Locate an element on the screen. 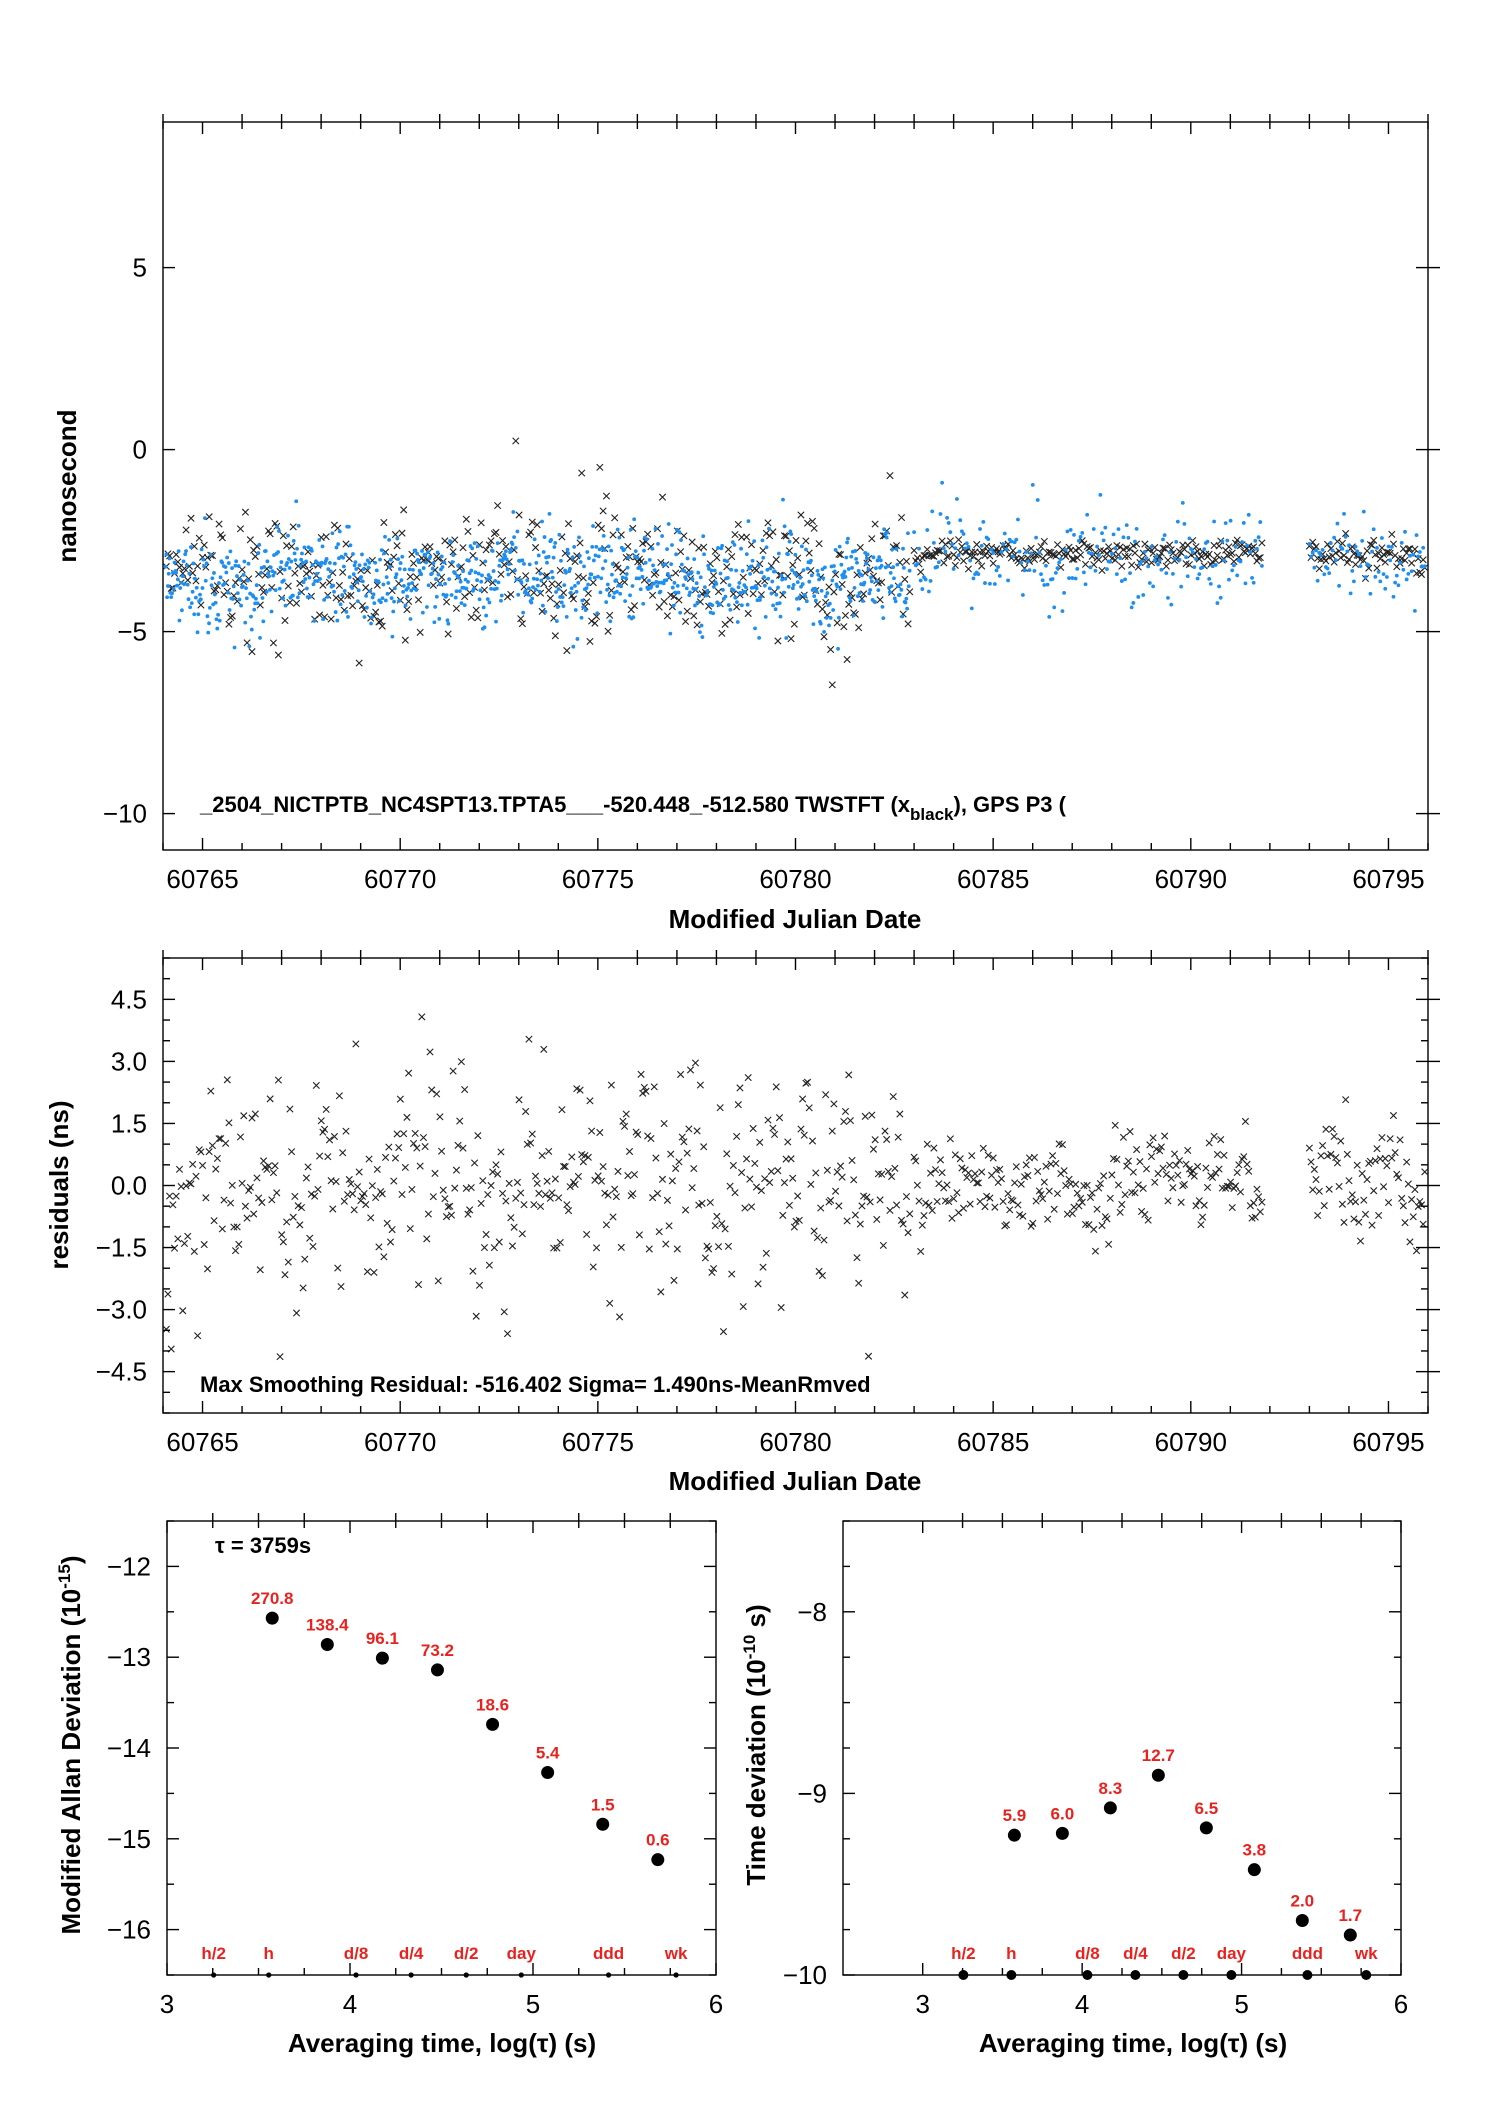  y-tick-label: −8 is located at coordinates (812, 1612).